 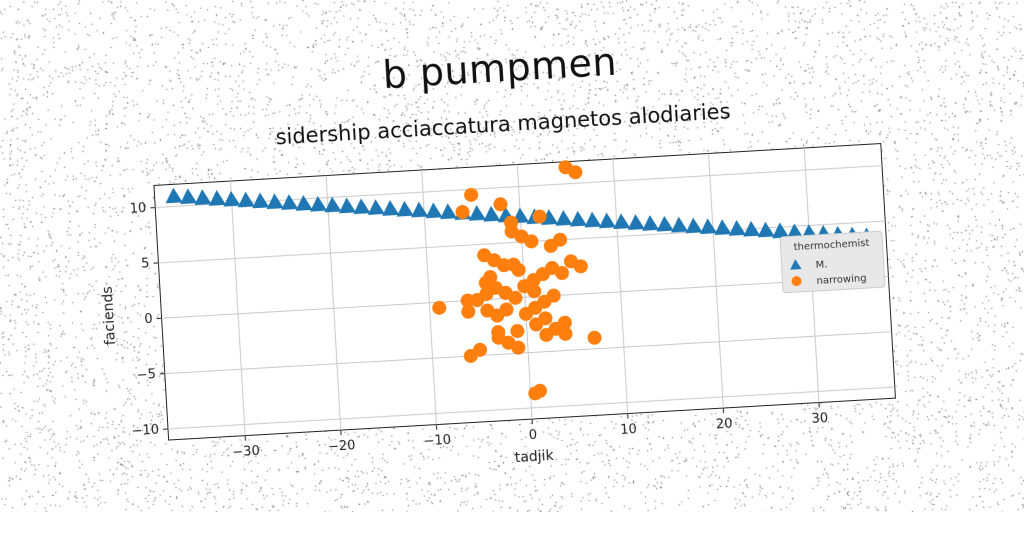 I want to click on y-axis-label: faciends, so click(x=109, y=316).